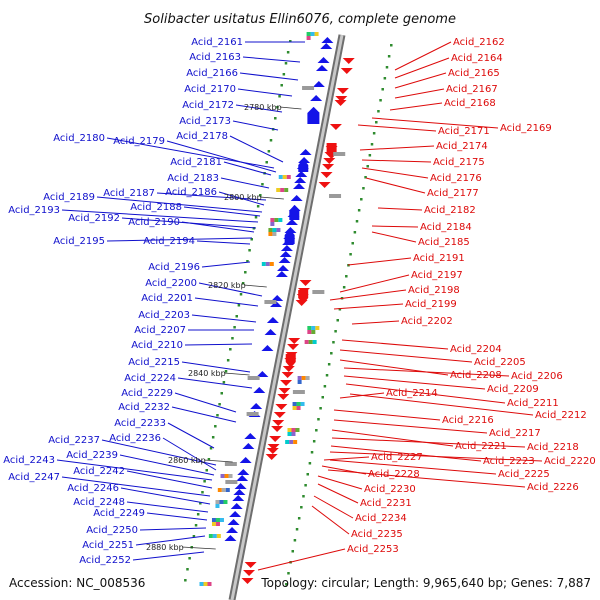 The height and width of the screenshot is (600, 600). I want to click on gene-label-acid-2247: Acid_2247, so click(34, 477).